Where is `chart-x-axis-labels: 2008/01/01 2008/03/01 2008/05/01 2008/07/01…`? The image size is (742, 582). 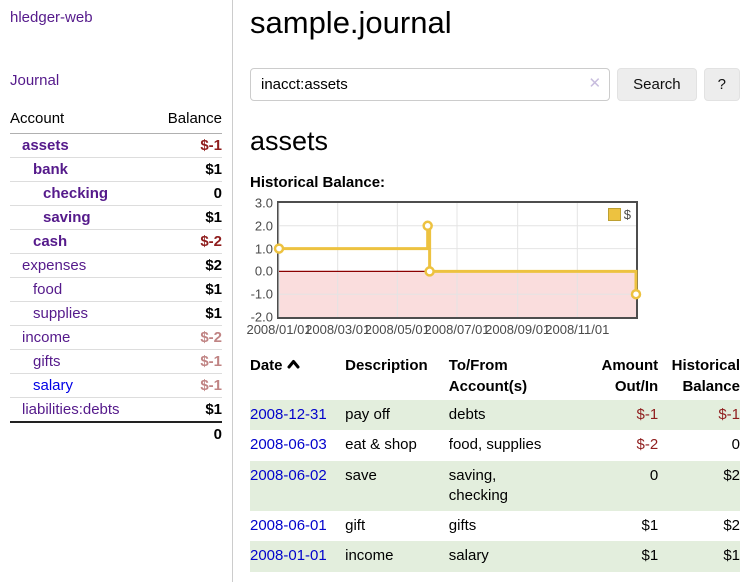 chart-x-axis-labels: 2008/01/01 2008/03/01 2008/05/01 2008/07/01… is located at coordinates (442, 328).